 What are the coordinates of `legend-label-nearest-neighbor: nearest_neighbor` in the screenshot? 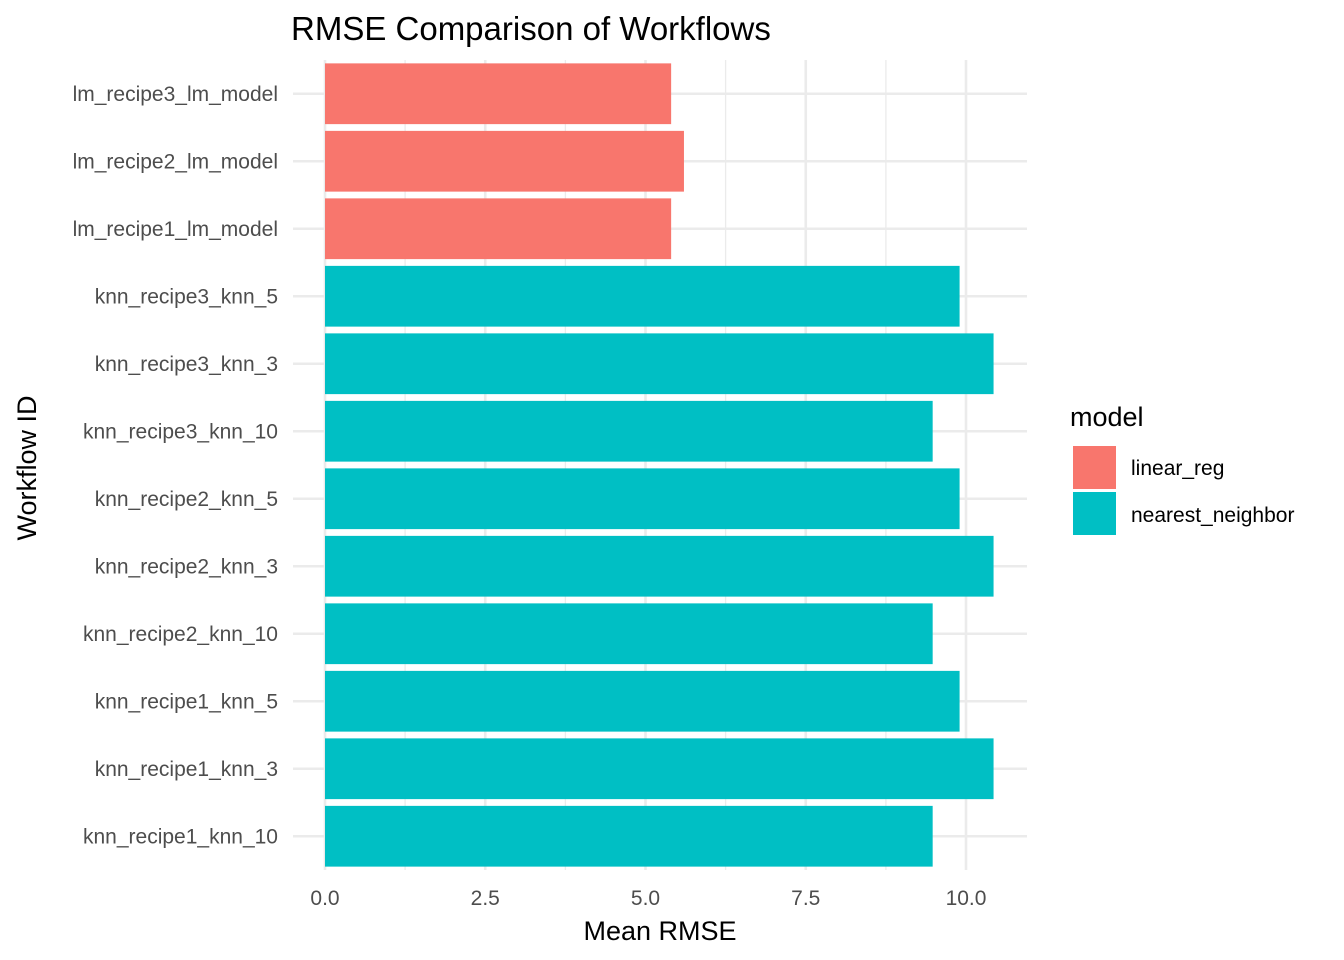 It's located at (1212, 515).